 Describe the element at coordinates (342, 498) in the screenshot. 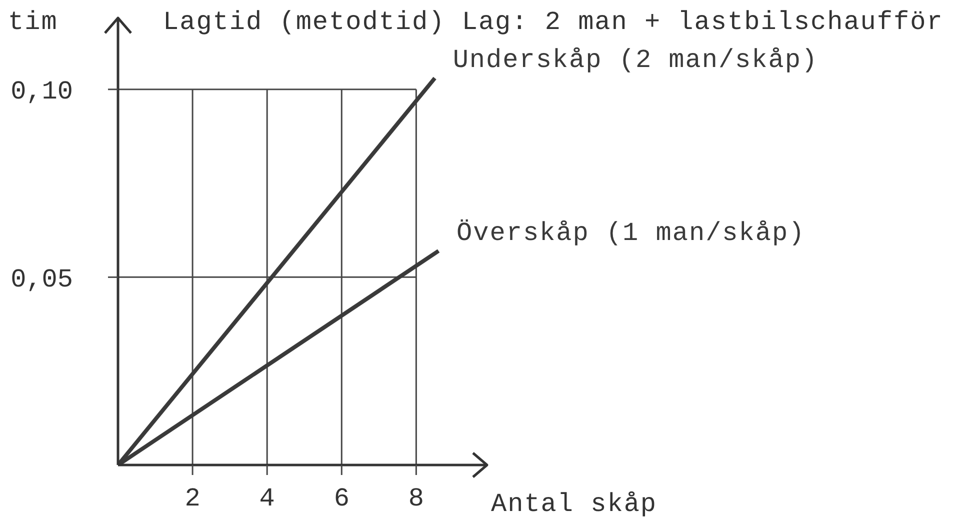

I see `x-tick-label: 6` at that location.